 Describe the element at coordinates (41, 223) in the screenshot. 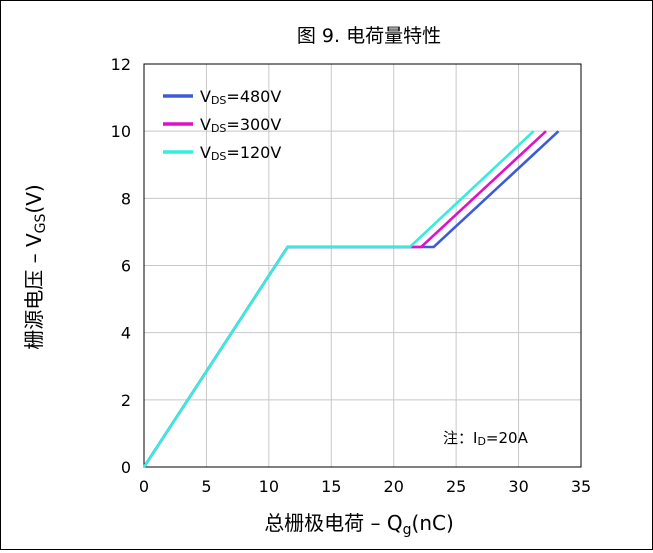

I see `y-axis-label-sub: GS` at that location.